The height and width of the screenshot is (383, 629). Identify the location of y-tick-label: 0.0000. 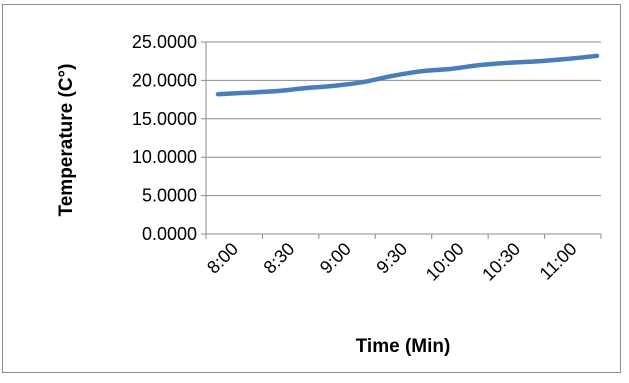
(169, 234).